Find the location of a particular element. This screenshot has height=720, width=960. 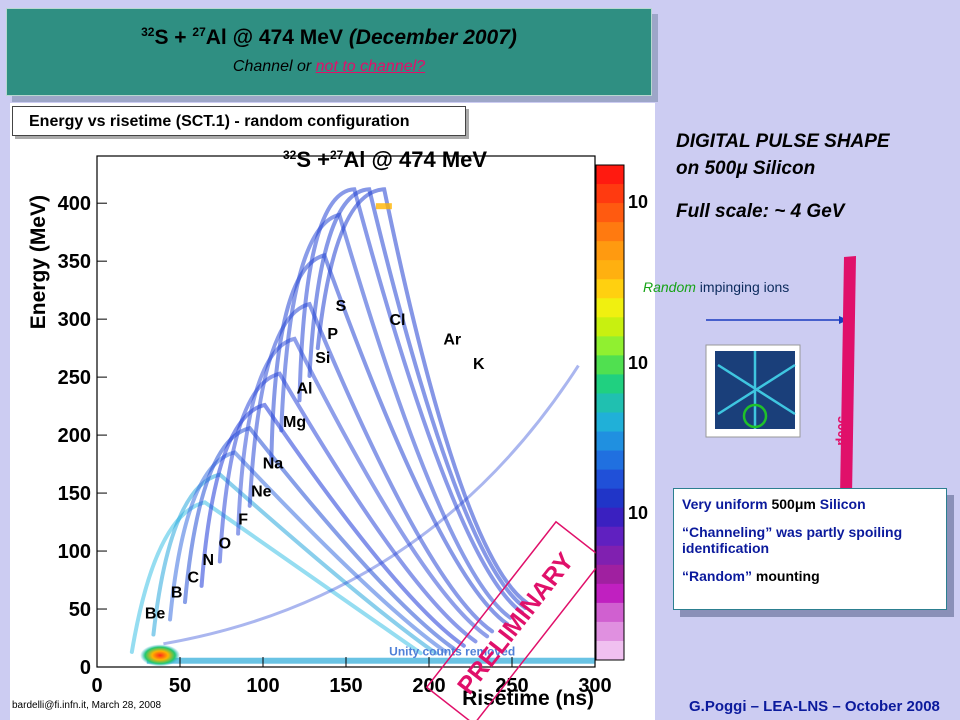

projectile: S + is located at coordinates (173, 37).